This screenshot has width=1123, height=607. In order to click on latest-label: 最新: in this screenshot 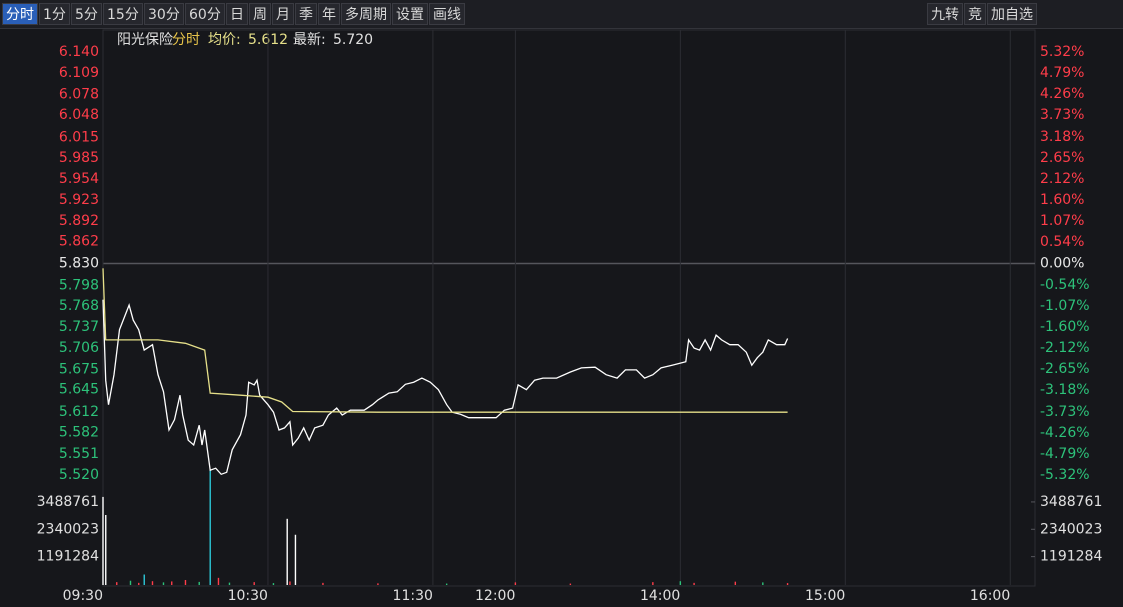, I will do `click(309, 40)`.